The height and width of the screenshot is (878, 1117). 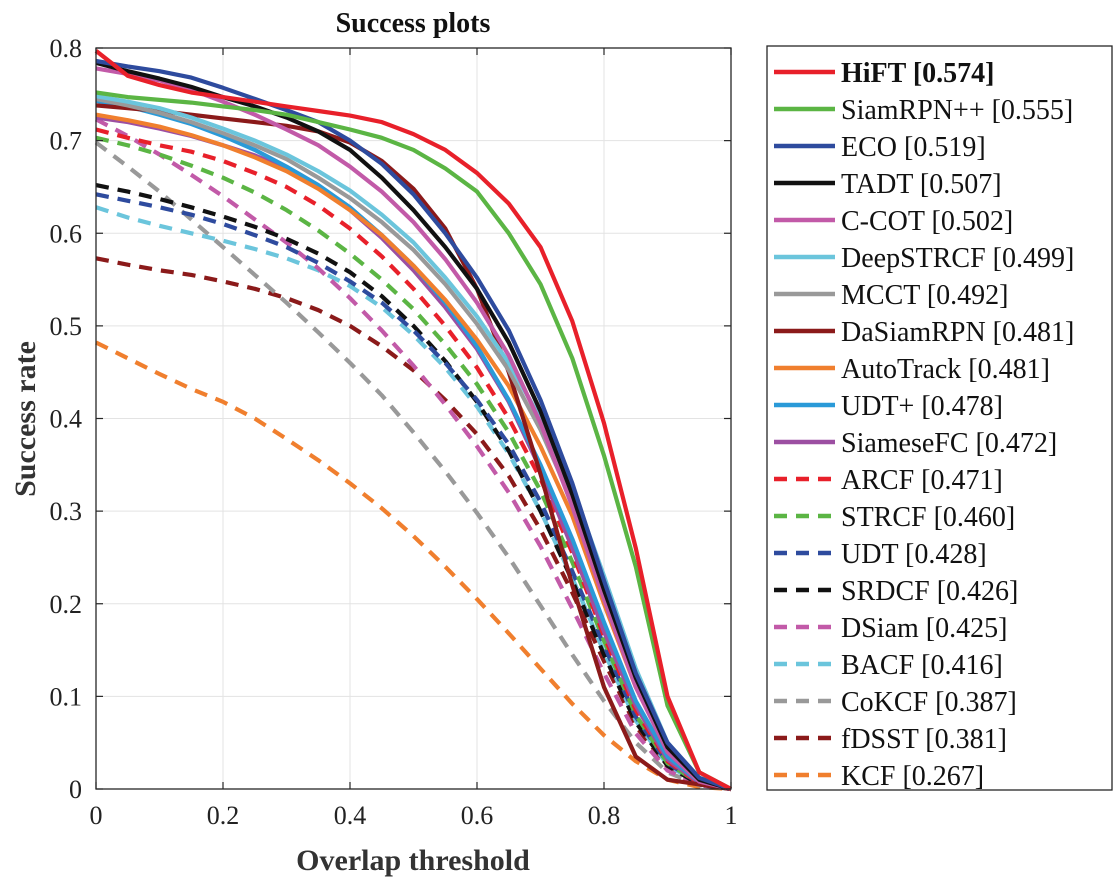 I want to click on legend-entry-autotrack: AutoTrack [0.481], so click(x=945, y=369).